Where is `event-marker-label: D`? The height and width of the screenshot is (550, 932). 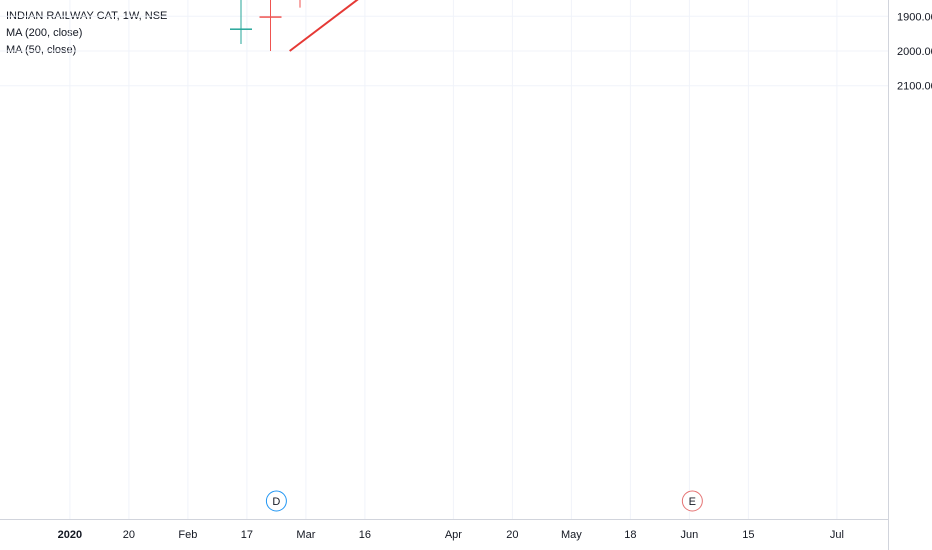 event-marker-label: D is located at coordinates (276, 502).